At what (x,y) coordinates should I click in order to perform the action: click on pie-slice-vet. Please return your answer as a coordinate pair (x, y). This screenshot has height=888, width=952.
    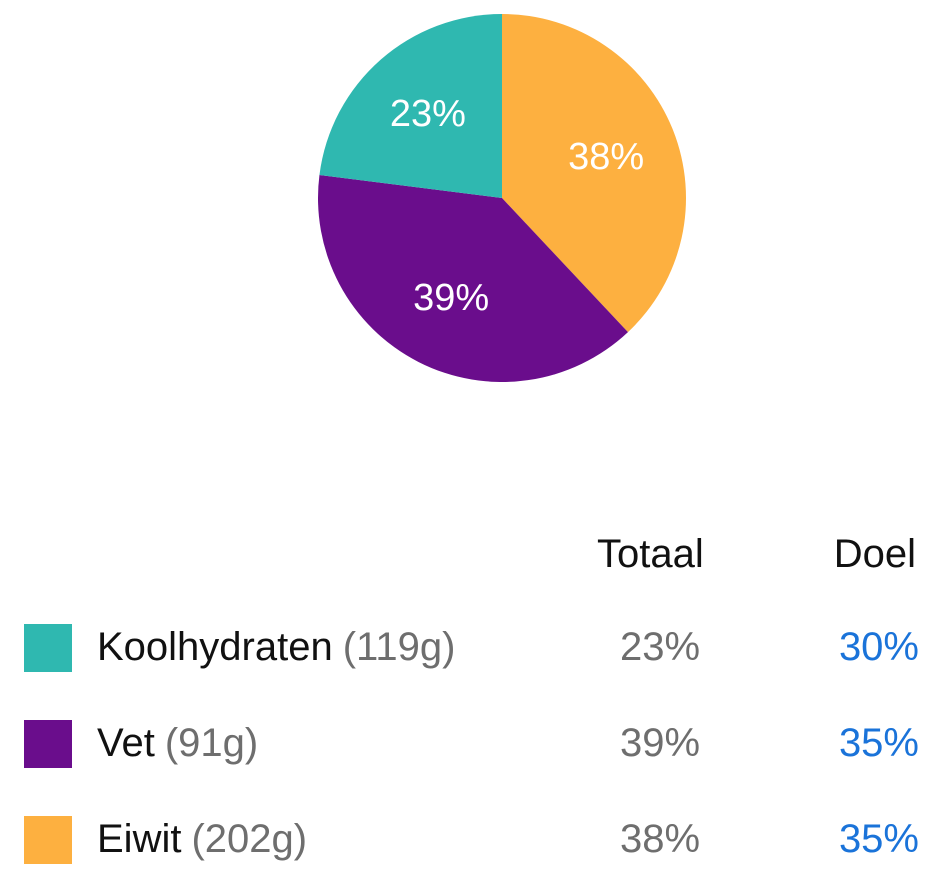
    Looking at the image, I should click on (473, 278).